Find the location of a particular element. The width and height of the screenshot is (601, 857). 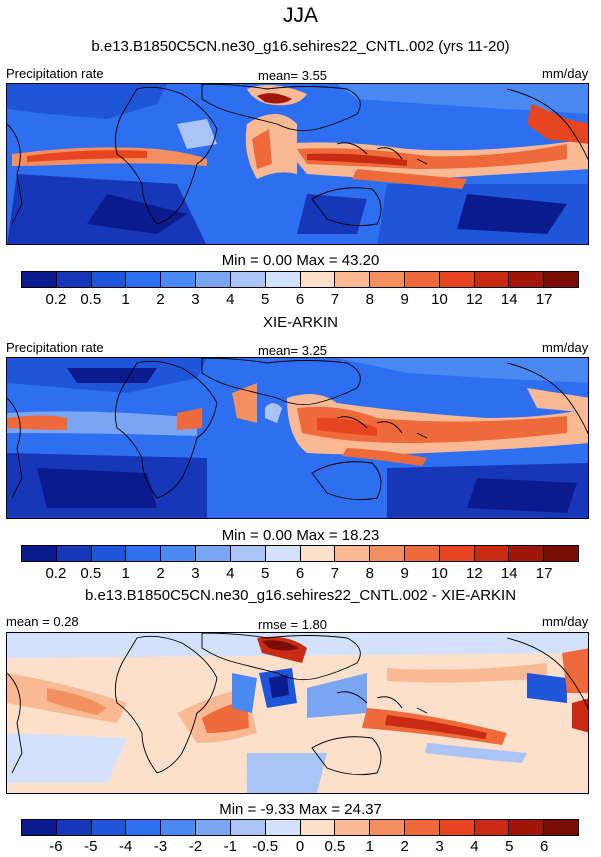

panel-1-minmax: Min = 0.00 Max = 43.20 is located at coordinates (300, 260).